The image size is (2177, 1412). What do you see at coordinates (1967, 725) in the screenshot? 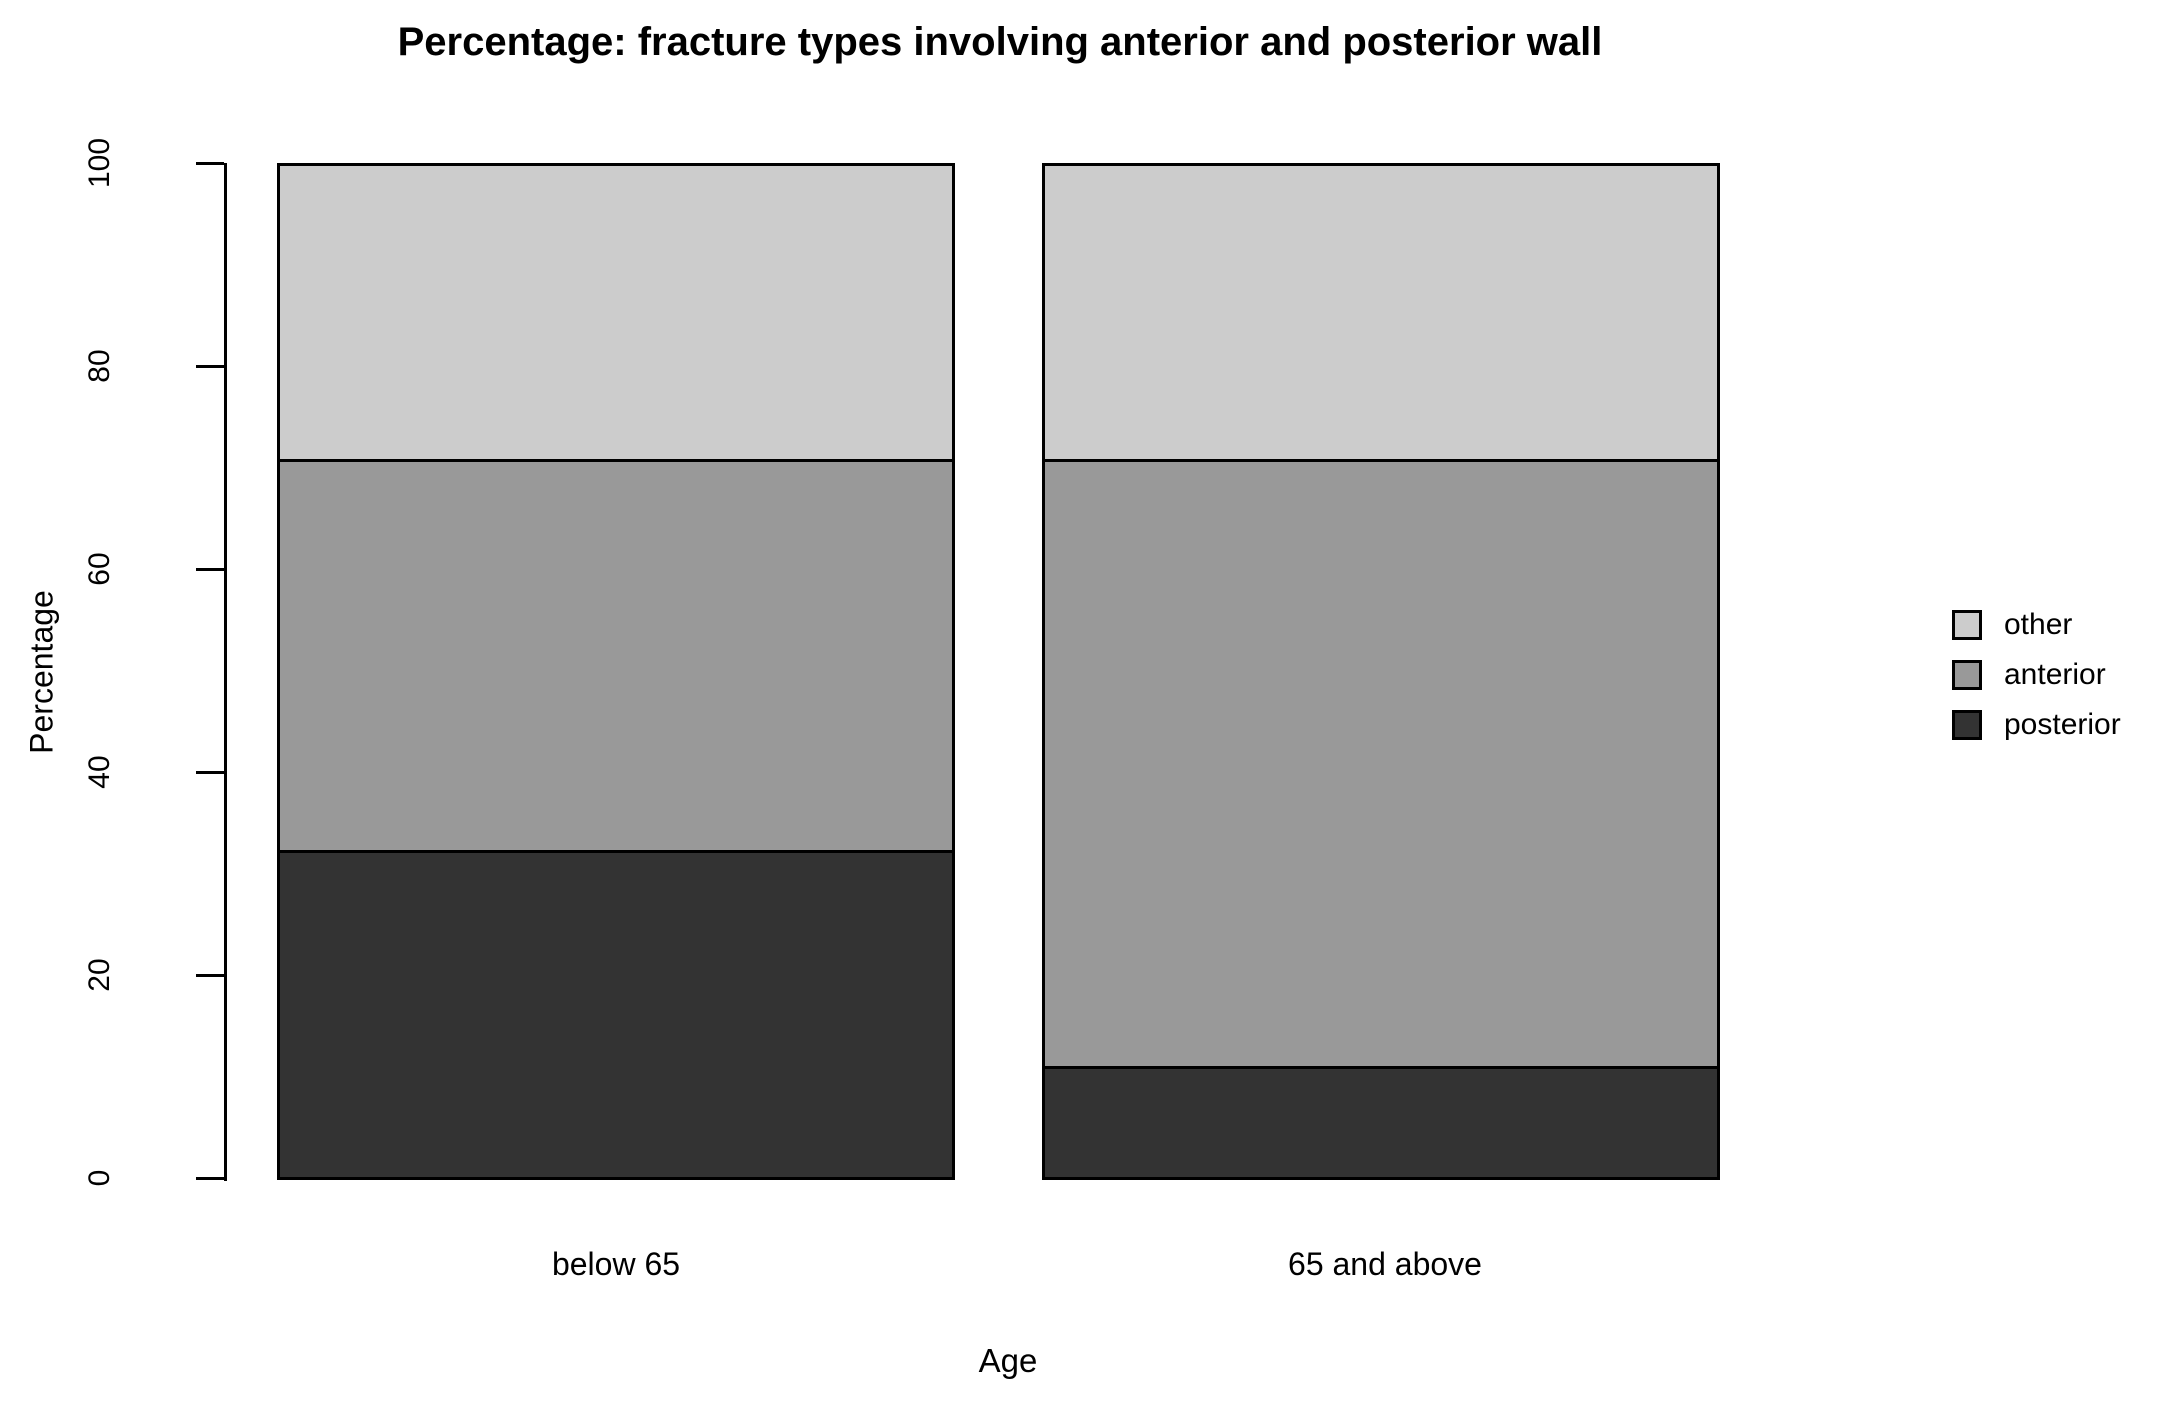
I see `legend-swatch-posterior` at bounding box center [1967, 725].